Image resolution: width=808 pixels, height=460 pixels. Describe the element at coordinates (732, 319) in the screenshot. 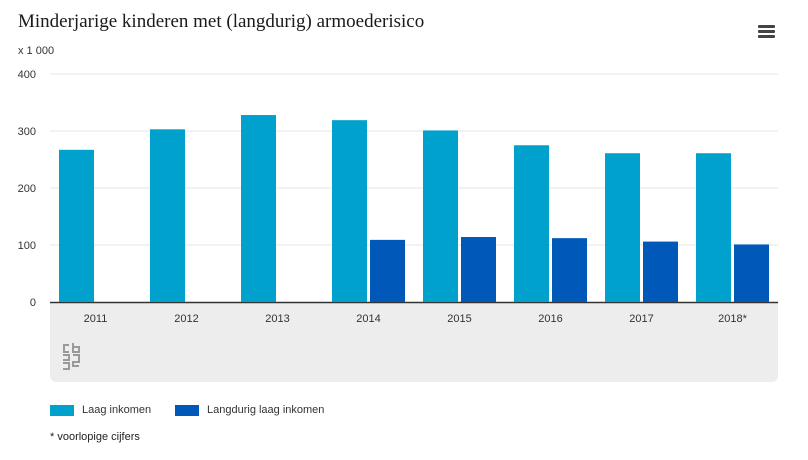

I see `x-tick-label: 2018*` at that location.